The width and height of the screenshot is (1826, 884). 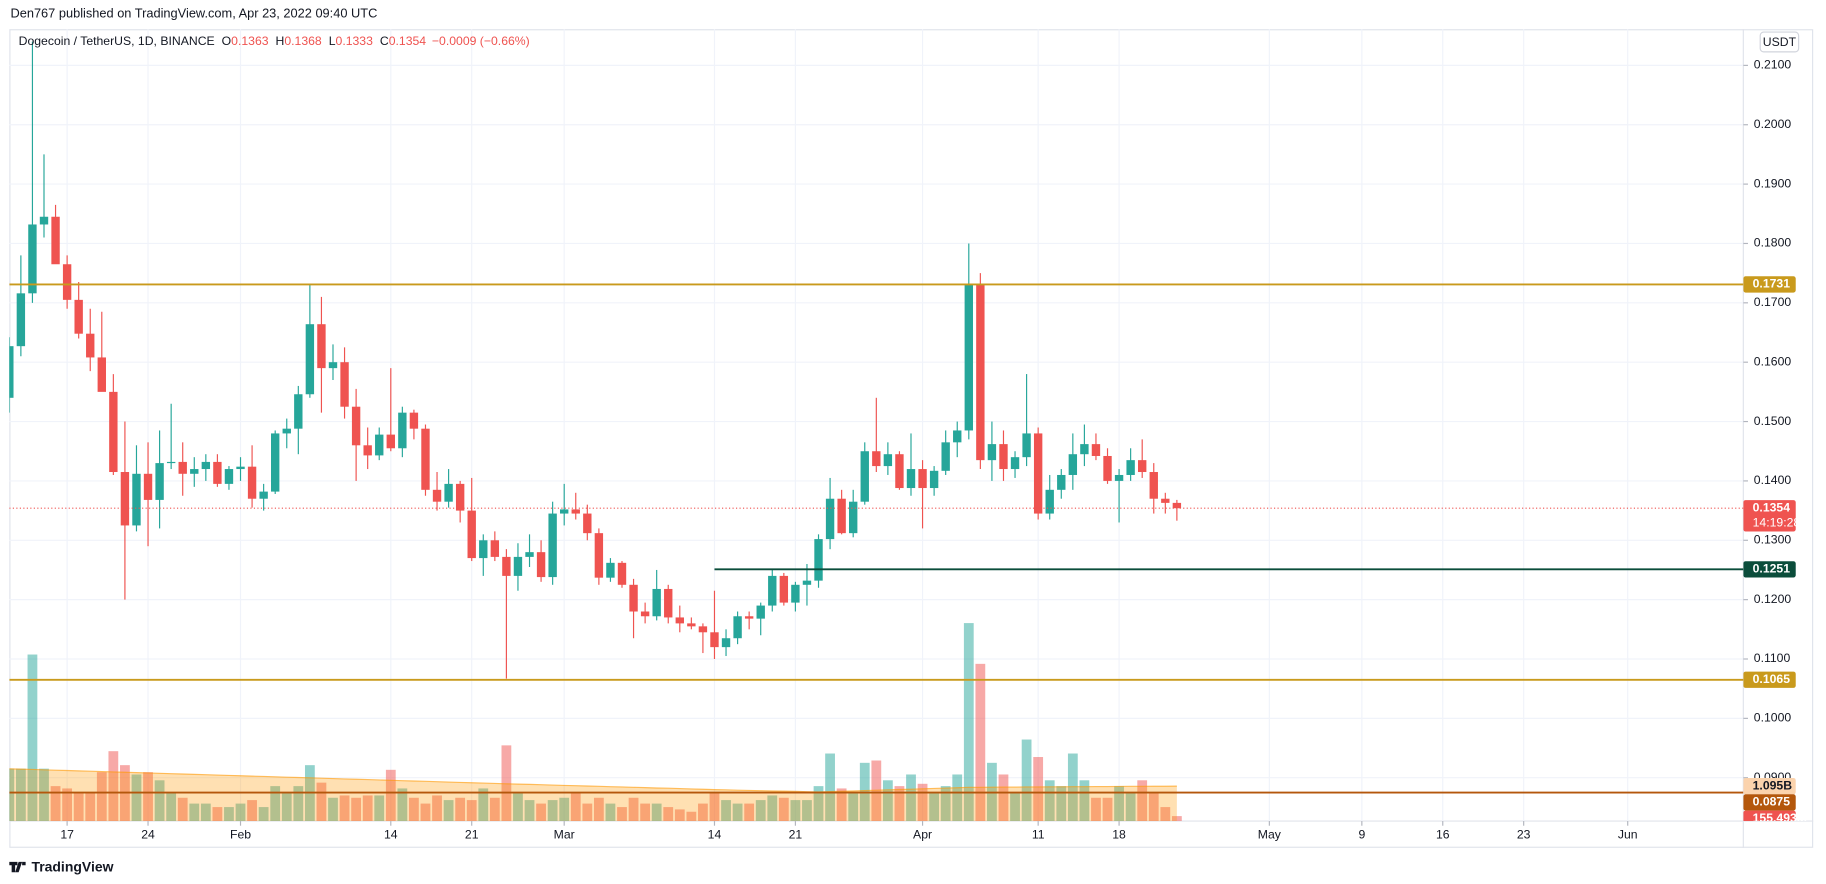 I want to click on logo, so click(x=17, y=867).